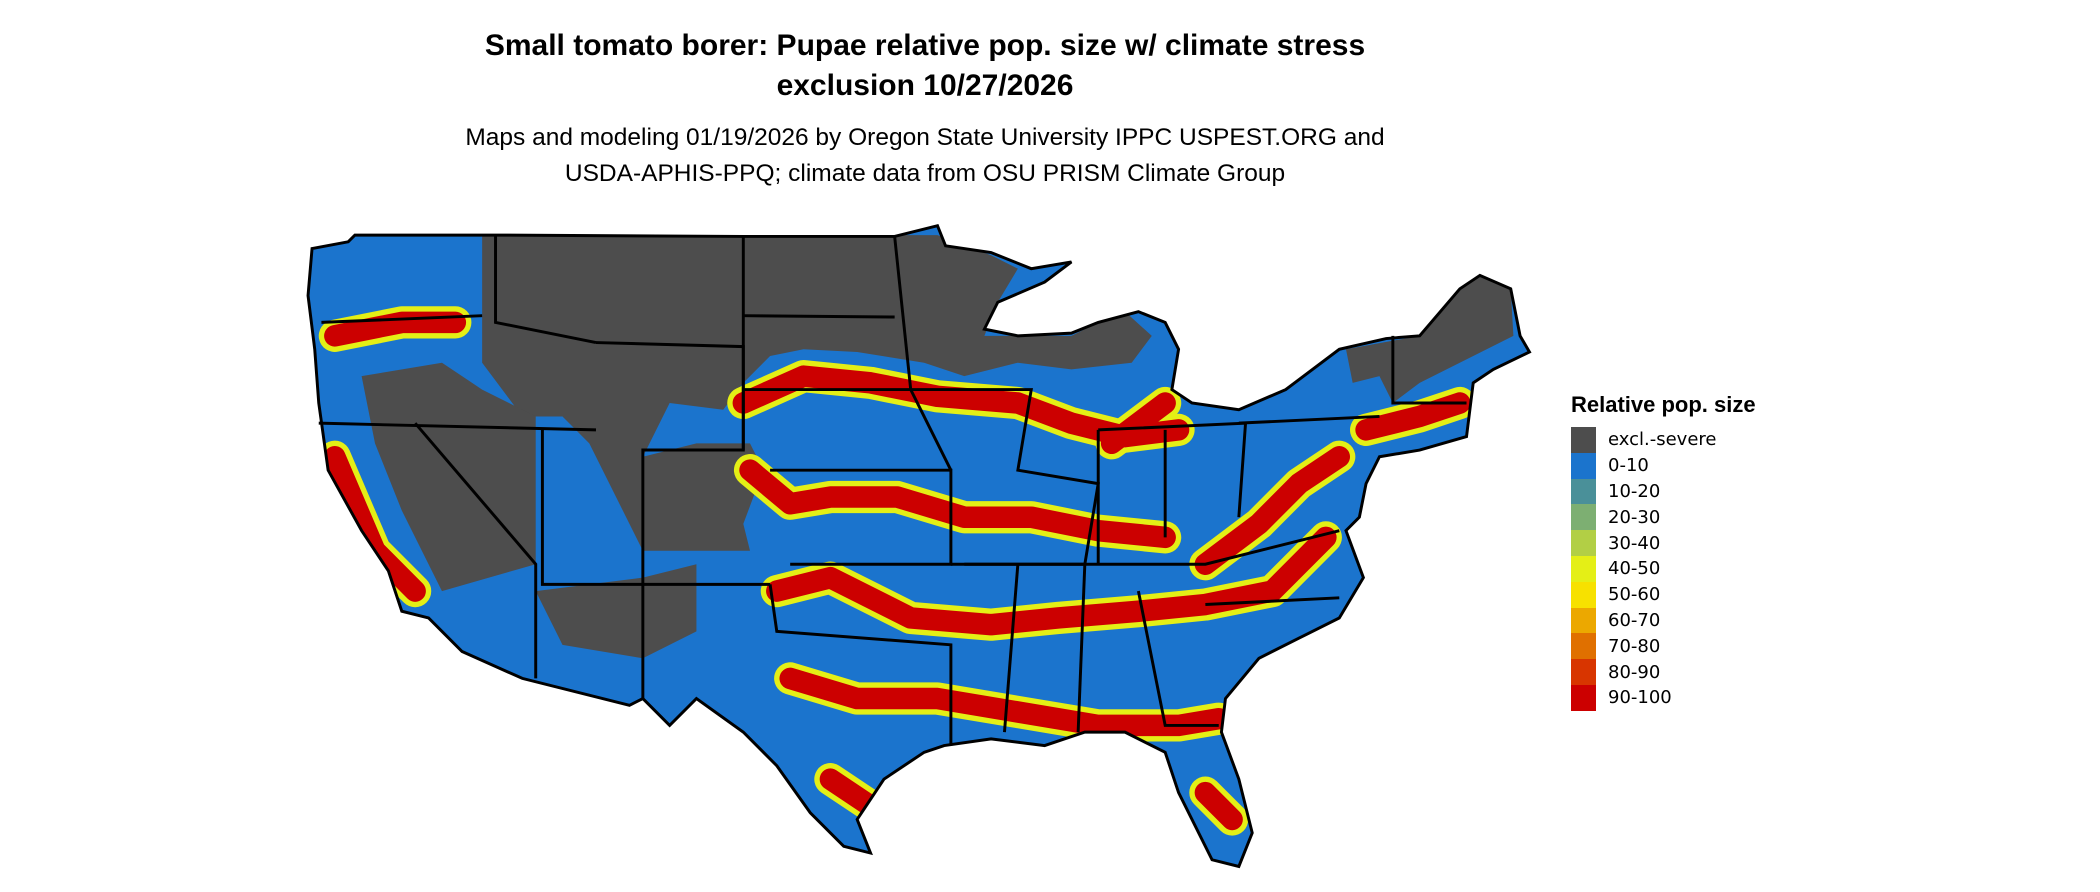 This screenshot has width=2100, height=892. I want to click on legend-label: 10-20, so click(1634, 491).